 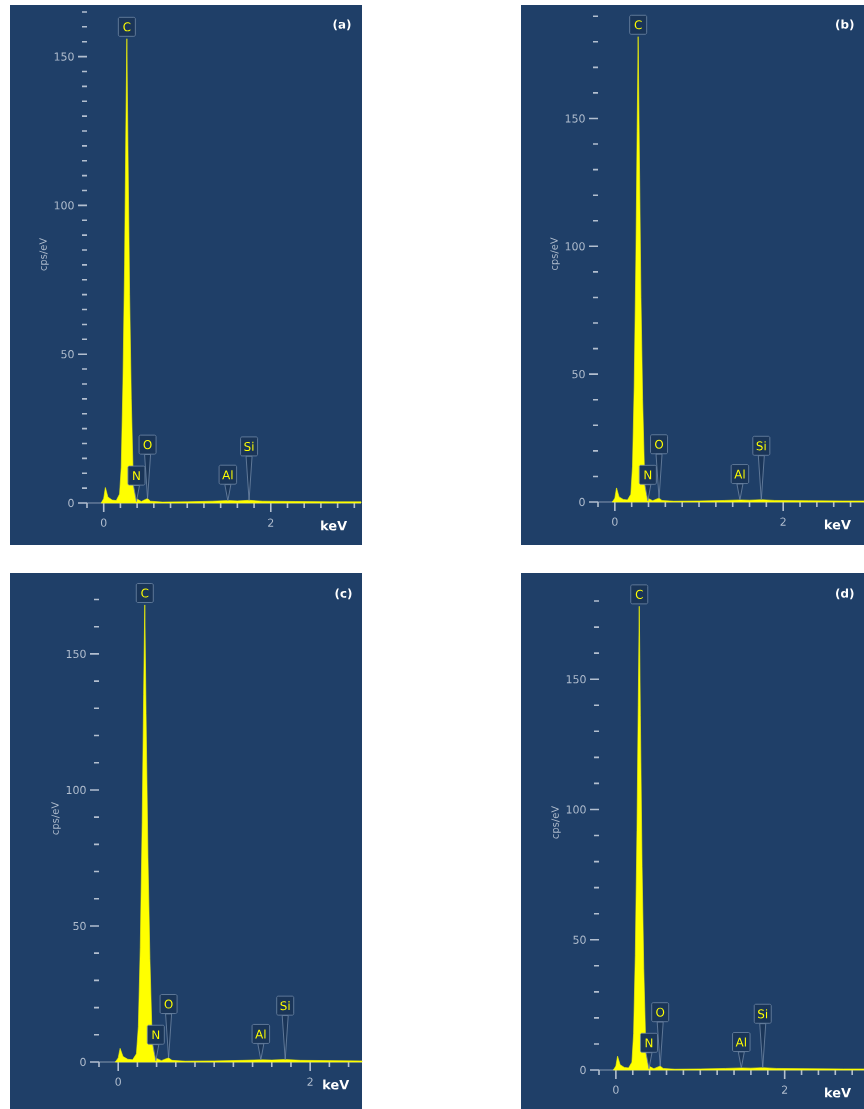 I want to click on text: (d), so click(x=845, y=594).